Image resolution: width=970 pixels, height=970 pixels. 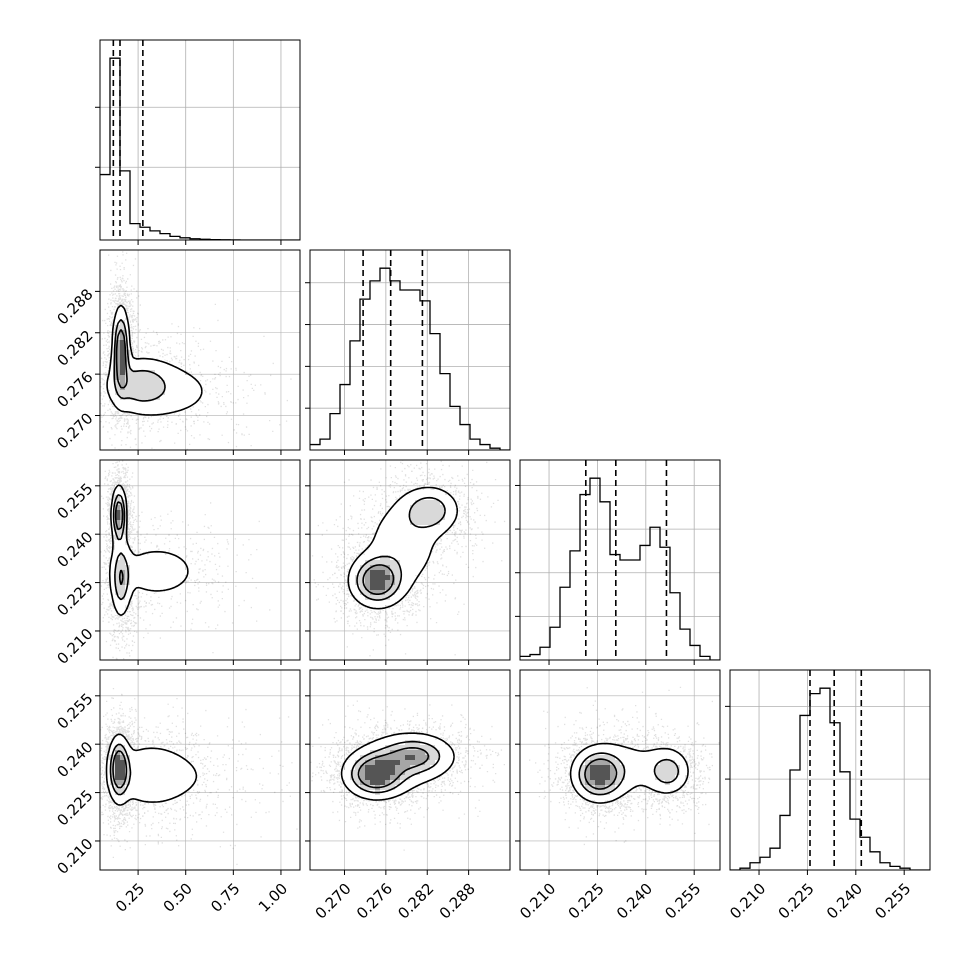 What do you see at coordinates (74, 348) in the screenshot?
I see `y-tick-label: 0.282` at bounding box center [74, 348].